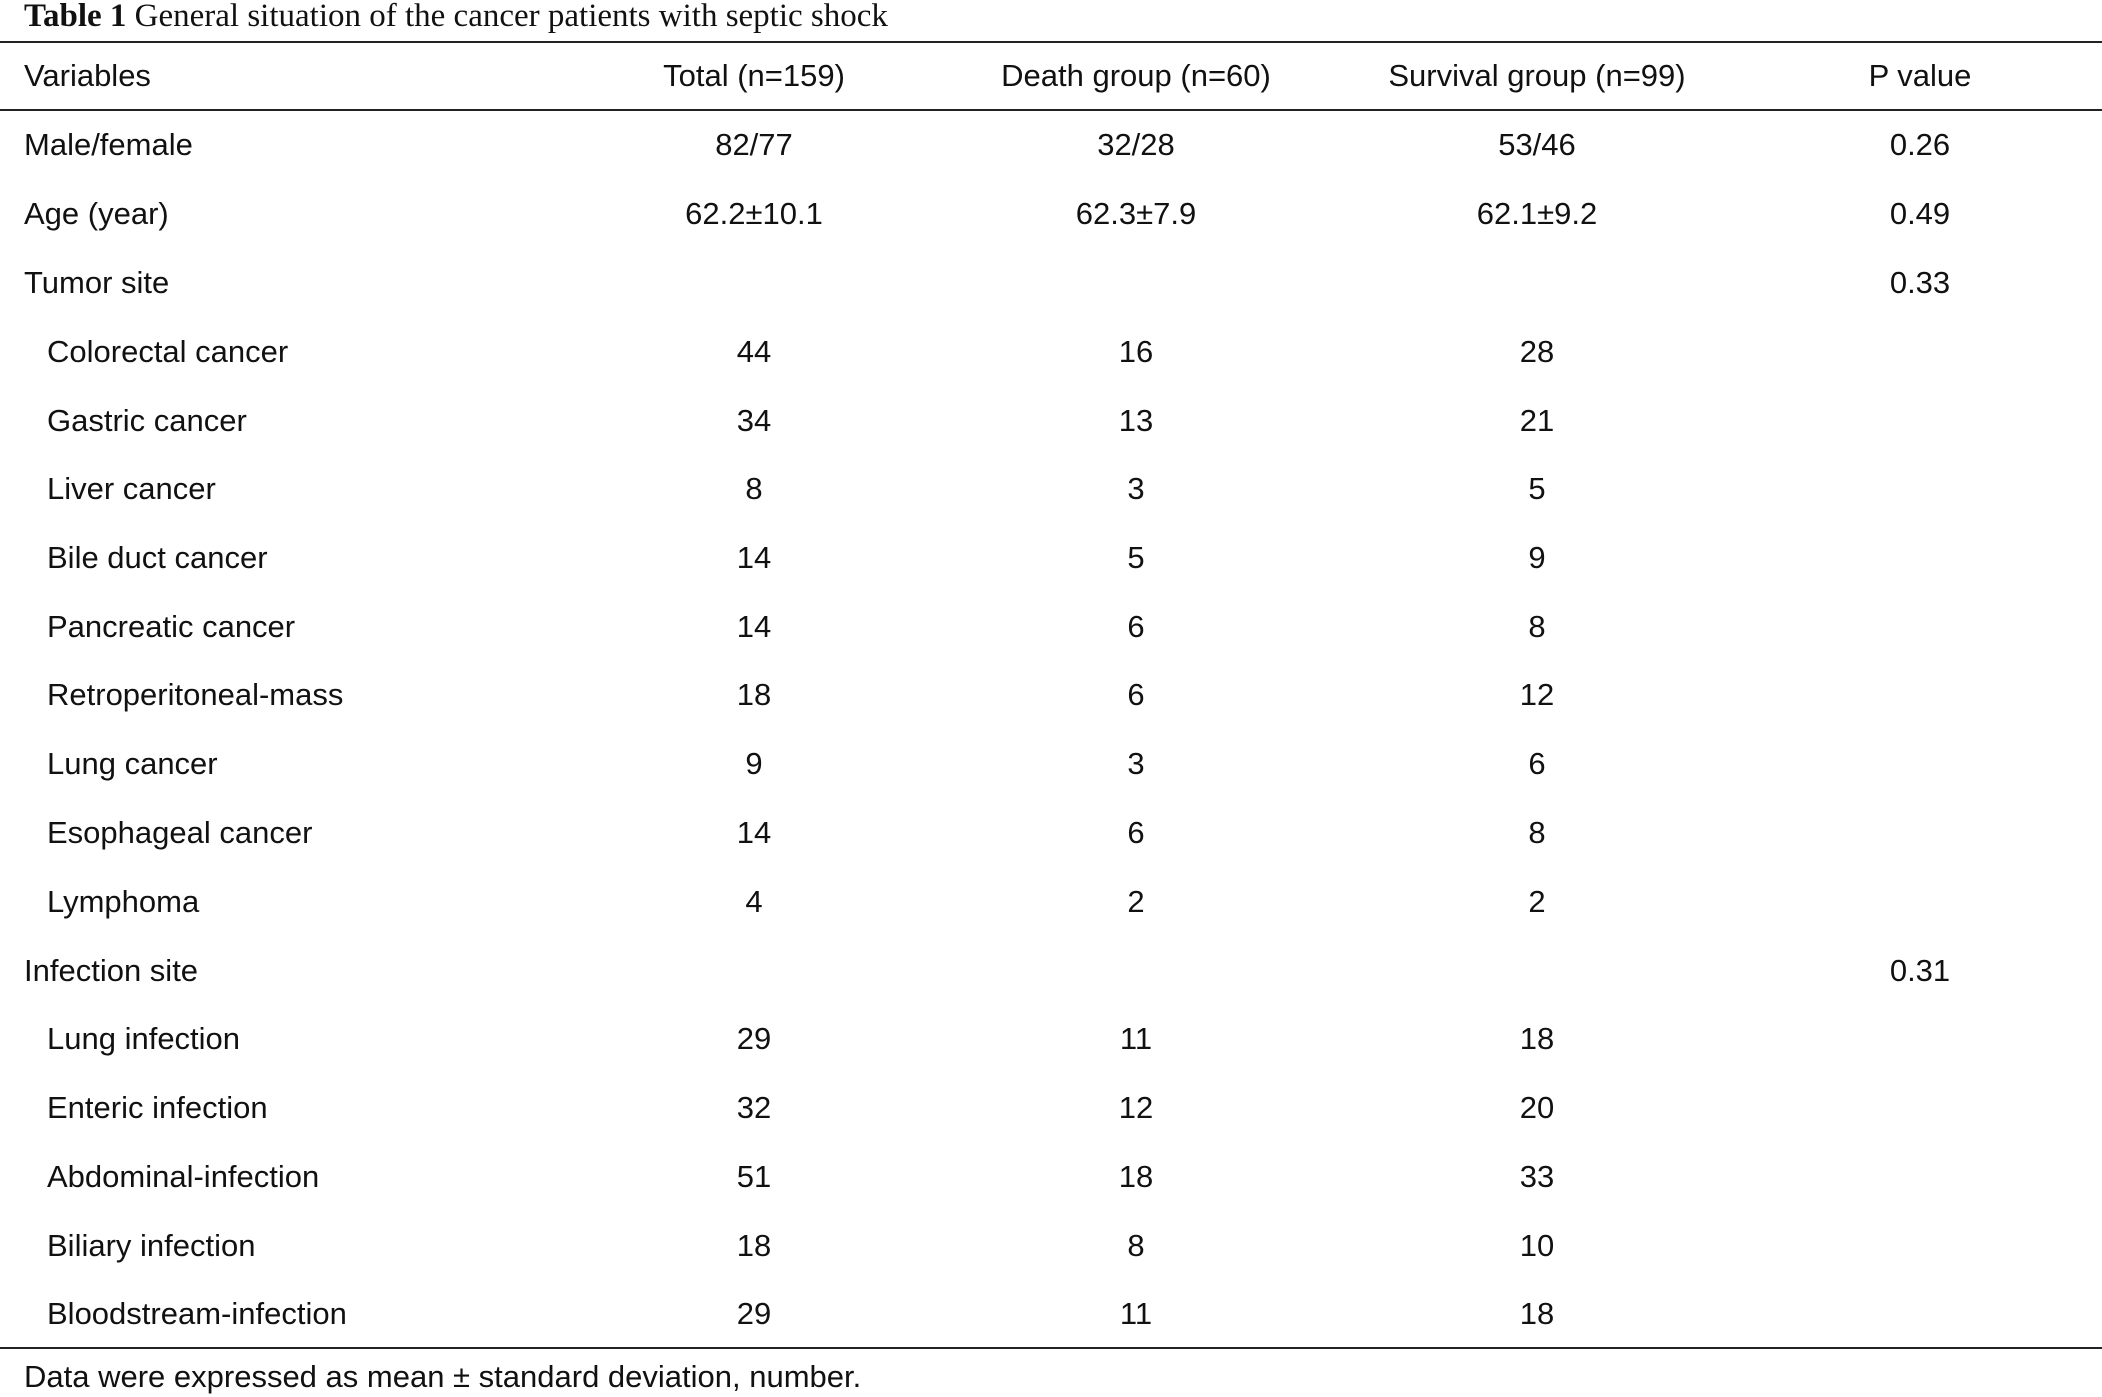 The image size is (2102, 1397). What do you see at coordinates (1136, 420) in the screenshot?
I see `cell-death: 13` at bounding box center [1136, 420].